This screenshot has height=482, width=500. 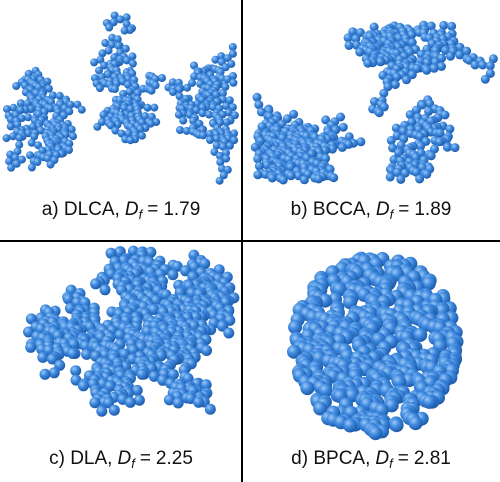 What do you see at coordinates (141, 214) in the screenshot?
I see `caption-subscript: f` at bounding box center [141, 214].